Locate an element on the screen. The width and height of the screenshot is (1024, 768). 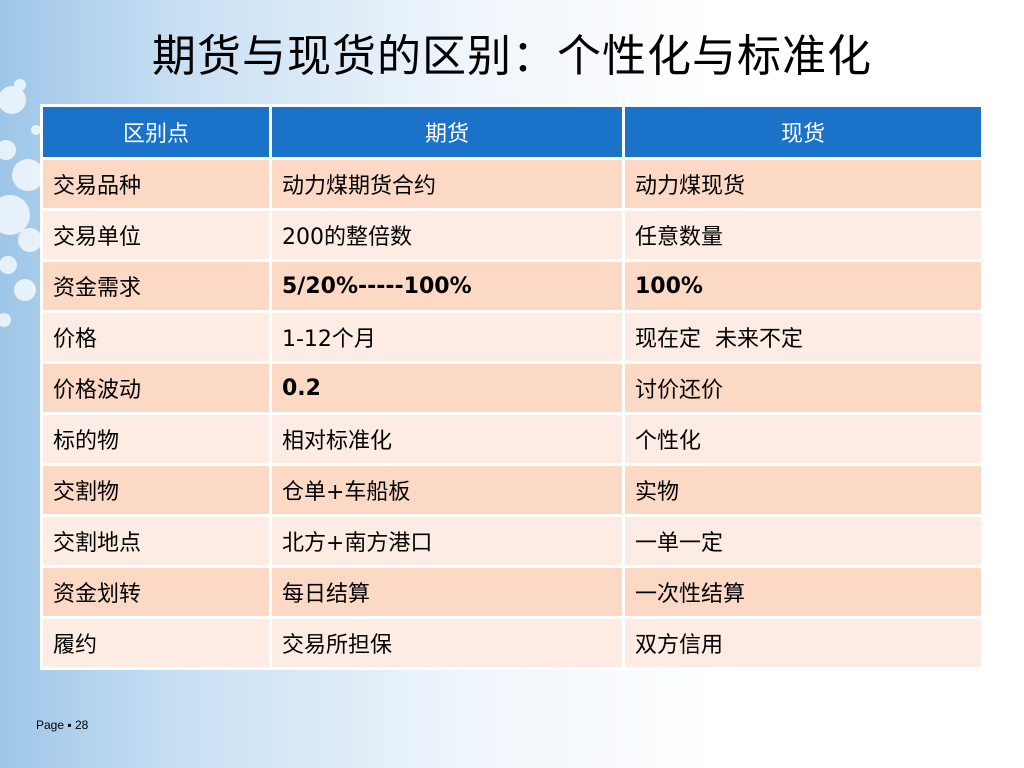
table-row: 交割地点 北方+南方港口 一单一定 is located at coordinates (512, 541).